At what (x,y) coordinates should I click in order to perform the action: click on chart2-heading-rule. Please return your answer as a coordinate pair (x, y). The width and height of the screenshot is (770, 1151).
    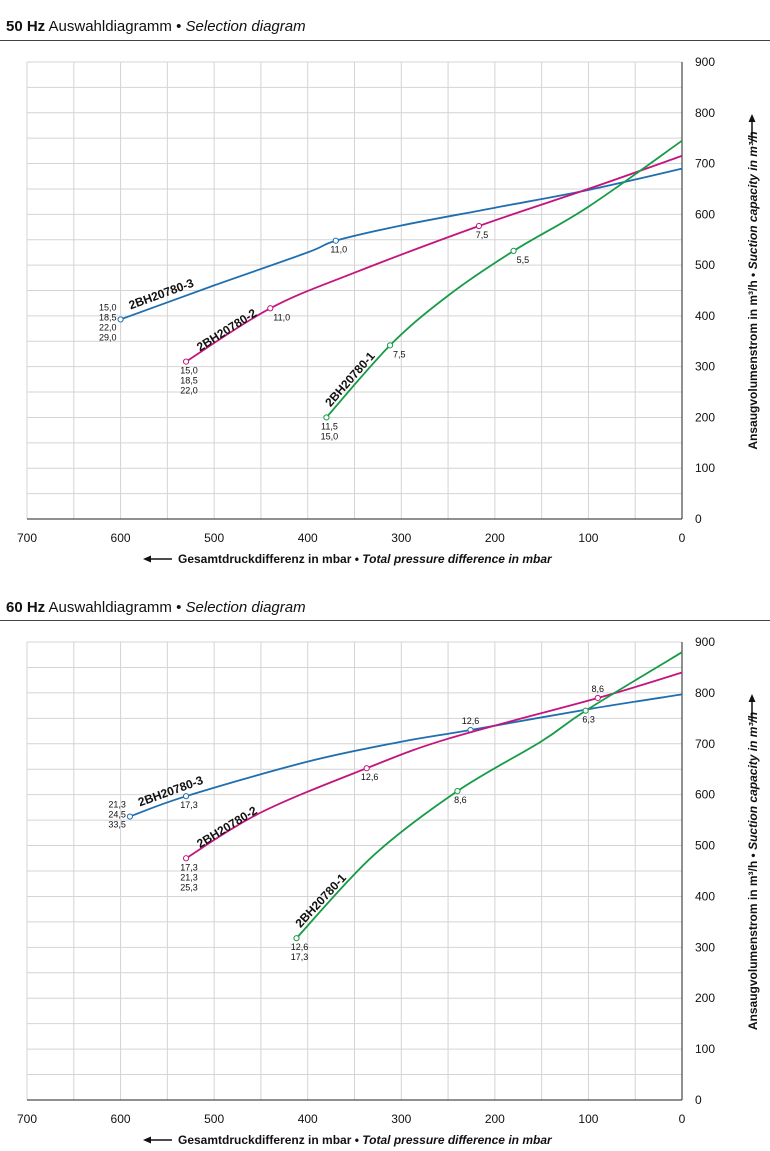
    Looking at the image, I should click on (385, 620).